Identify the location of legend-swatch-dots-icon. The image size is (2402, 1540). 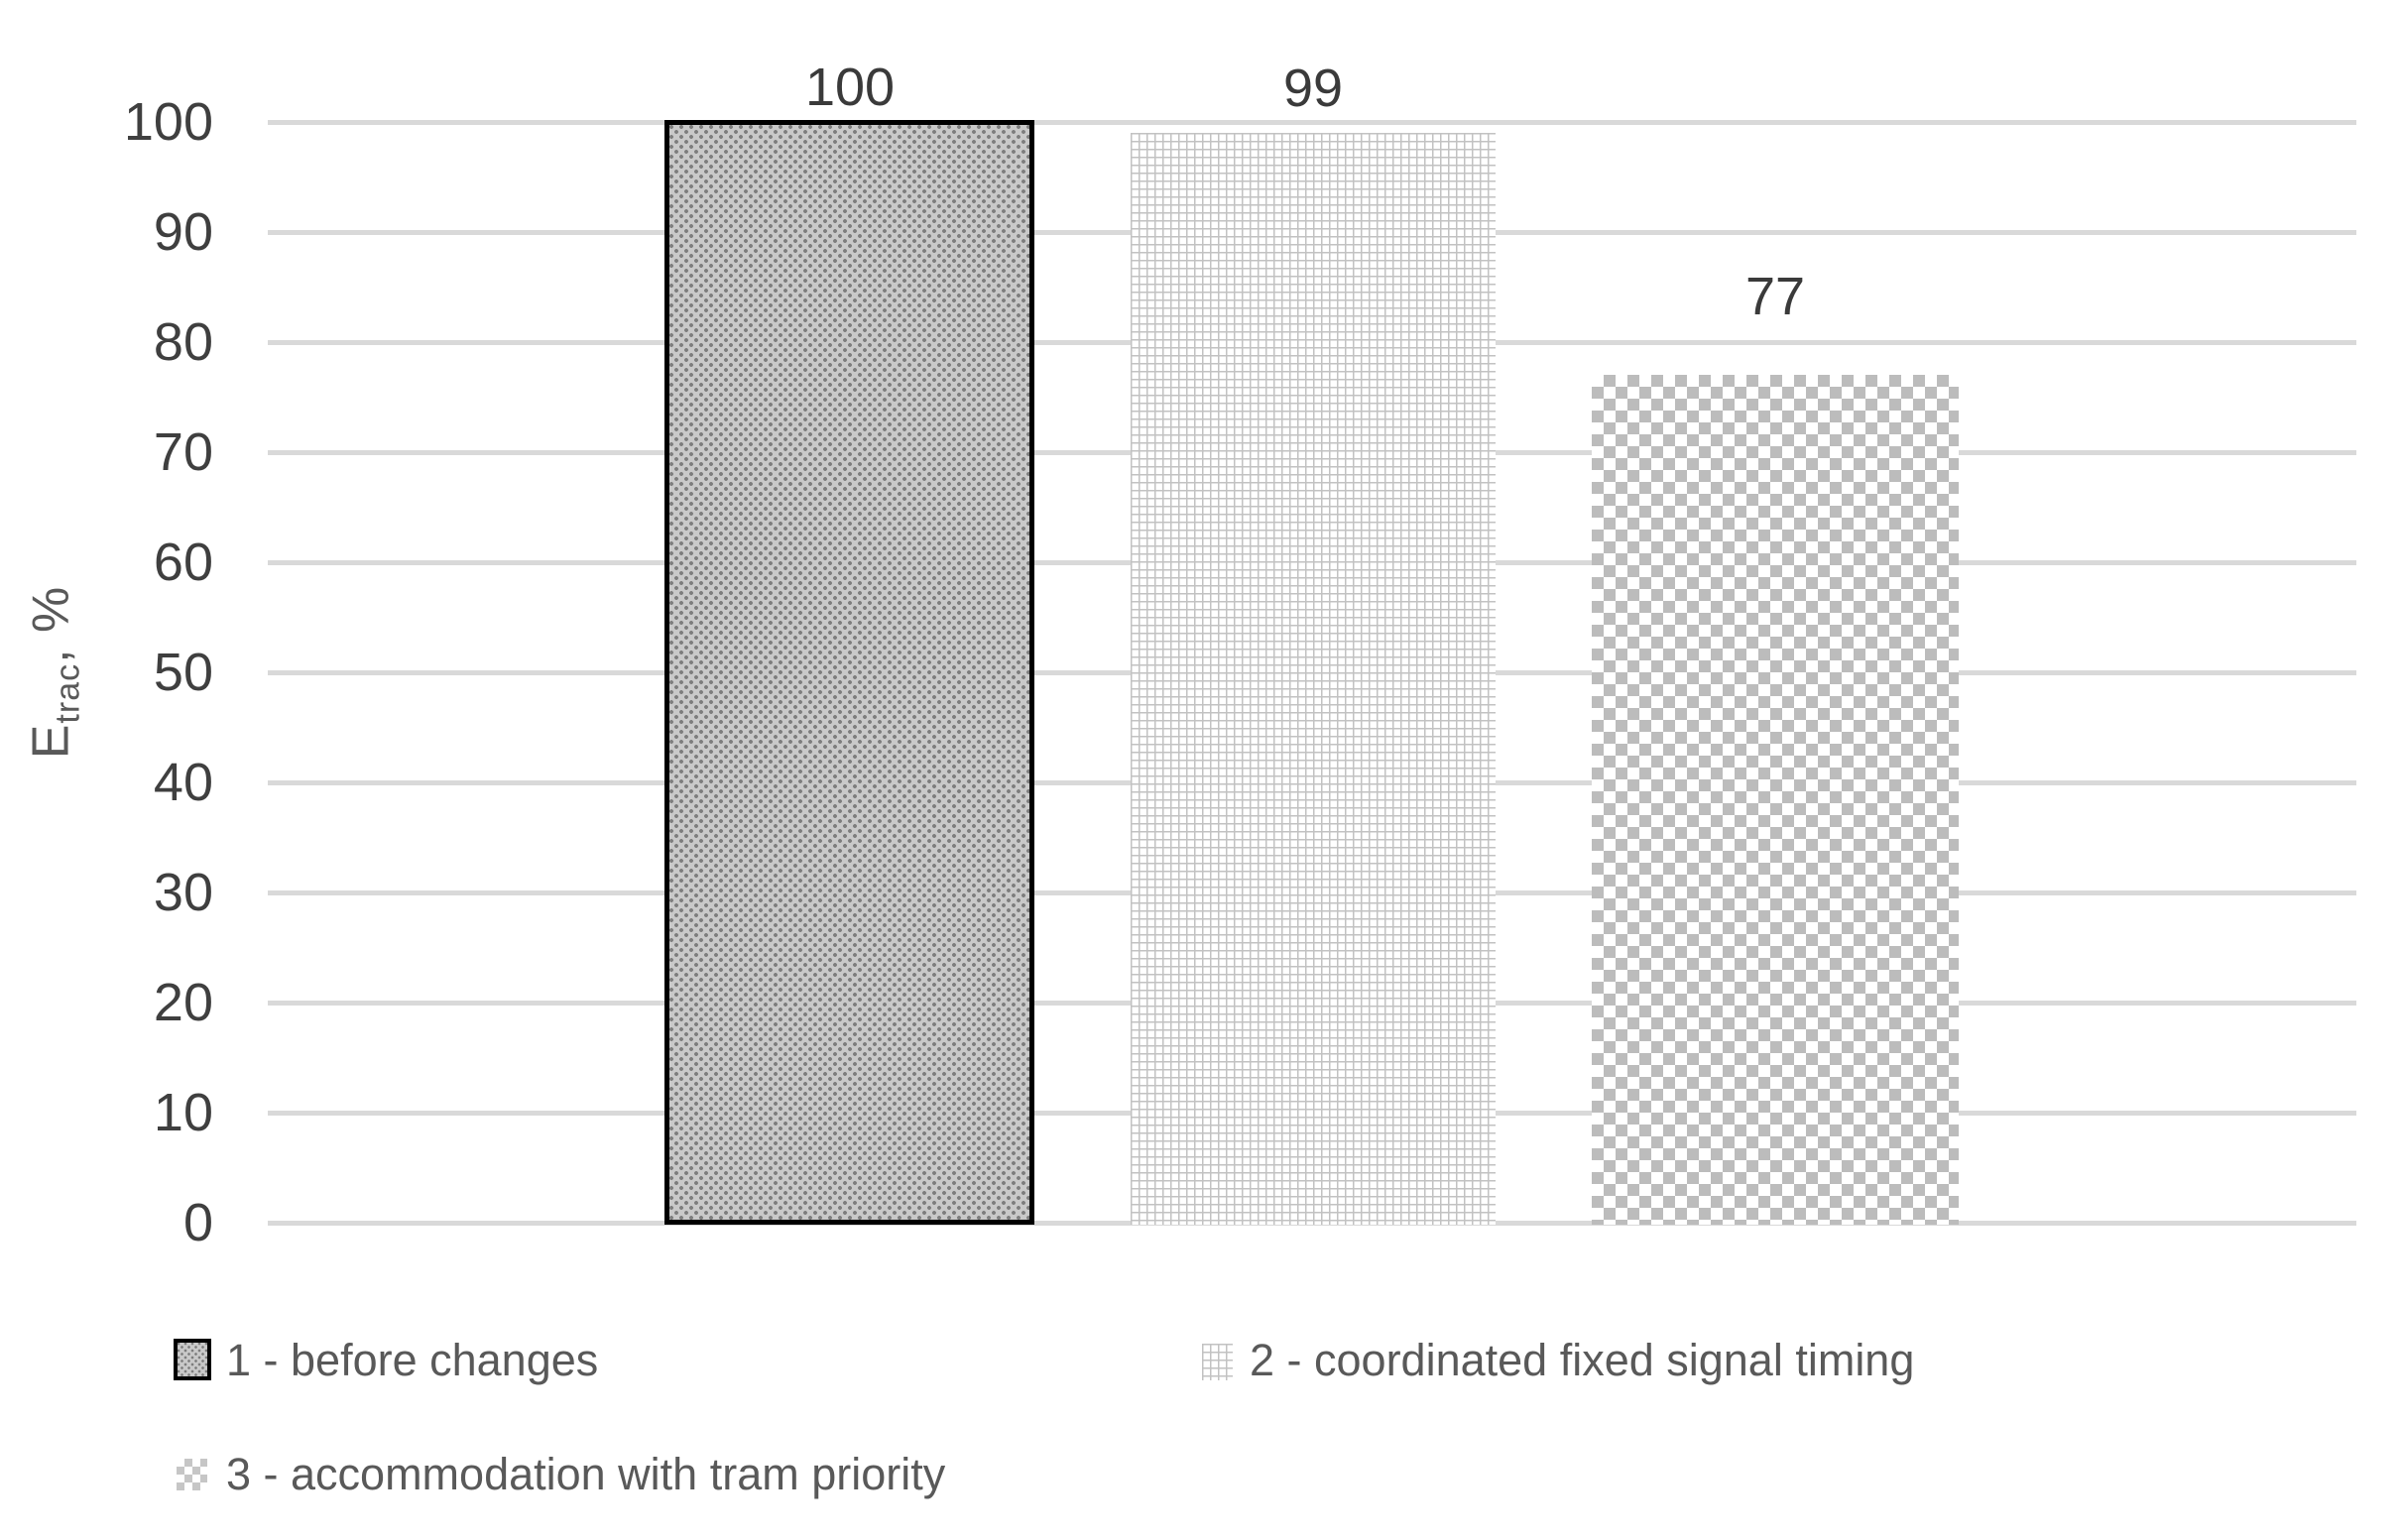
(192, 1359).